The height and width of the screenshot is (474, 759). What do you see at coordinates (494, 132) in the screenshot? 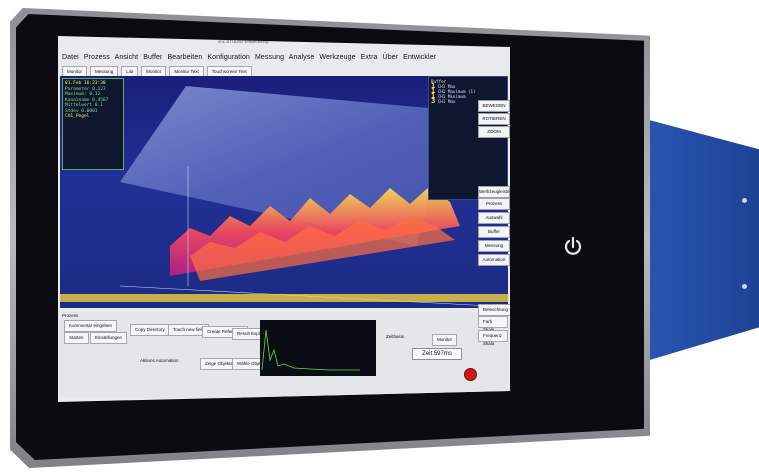
I see `zoom-button: ZOOM` at bounding box center [494, 132].